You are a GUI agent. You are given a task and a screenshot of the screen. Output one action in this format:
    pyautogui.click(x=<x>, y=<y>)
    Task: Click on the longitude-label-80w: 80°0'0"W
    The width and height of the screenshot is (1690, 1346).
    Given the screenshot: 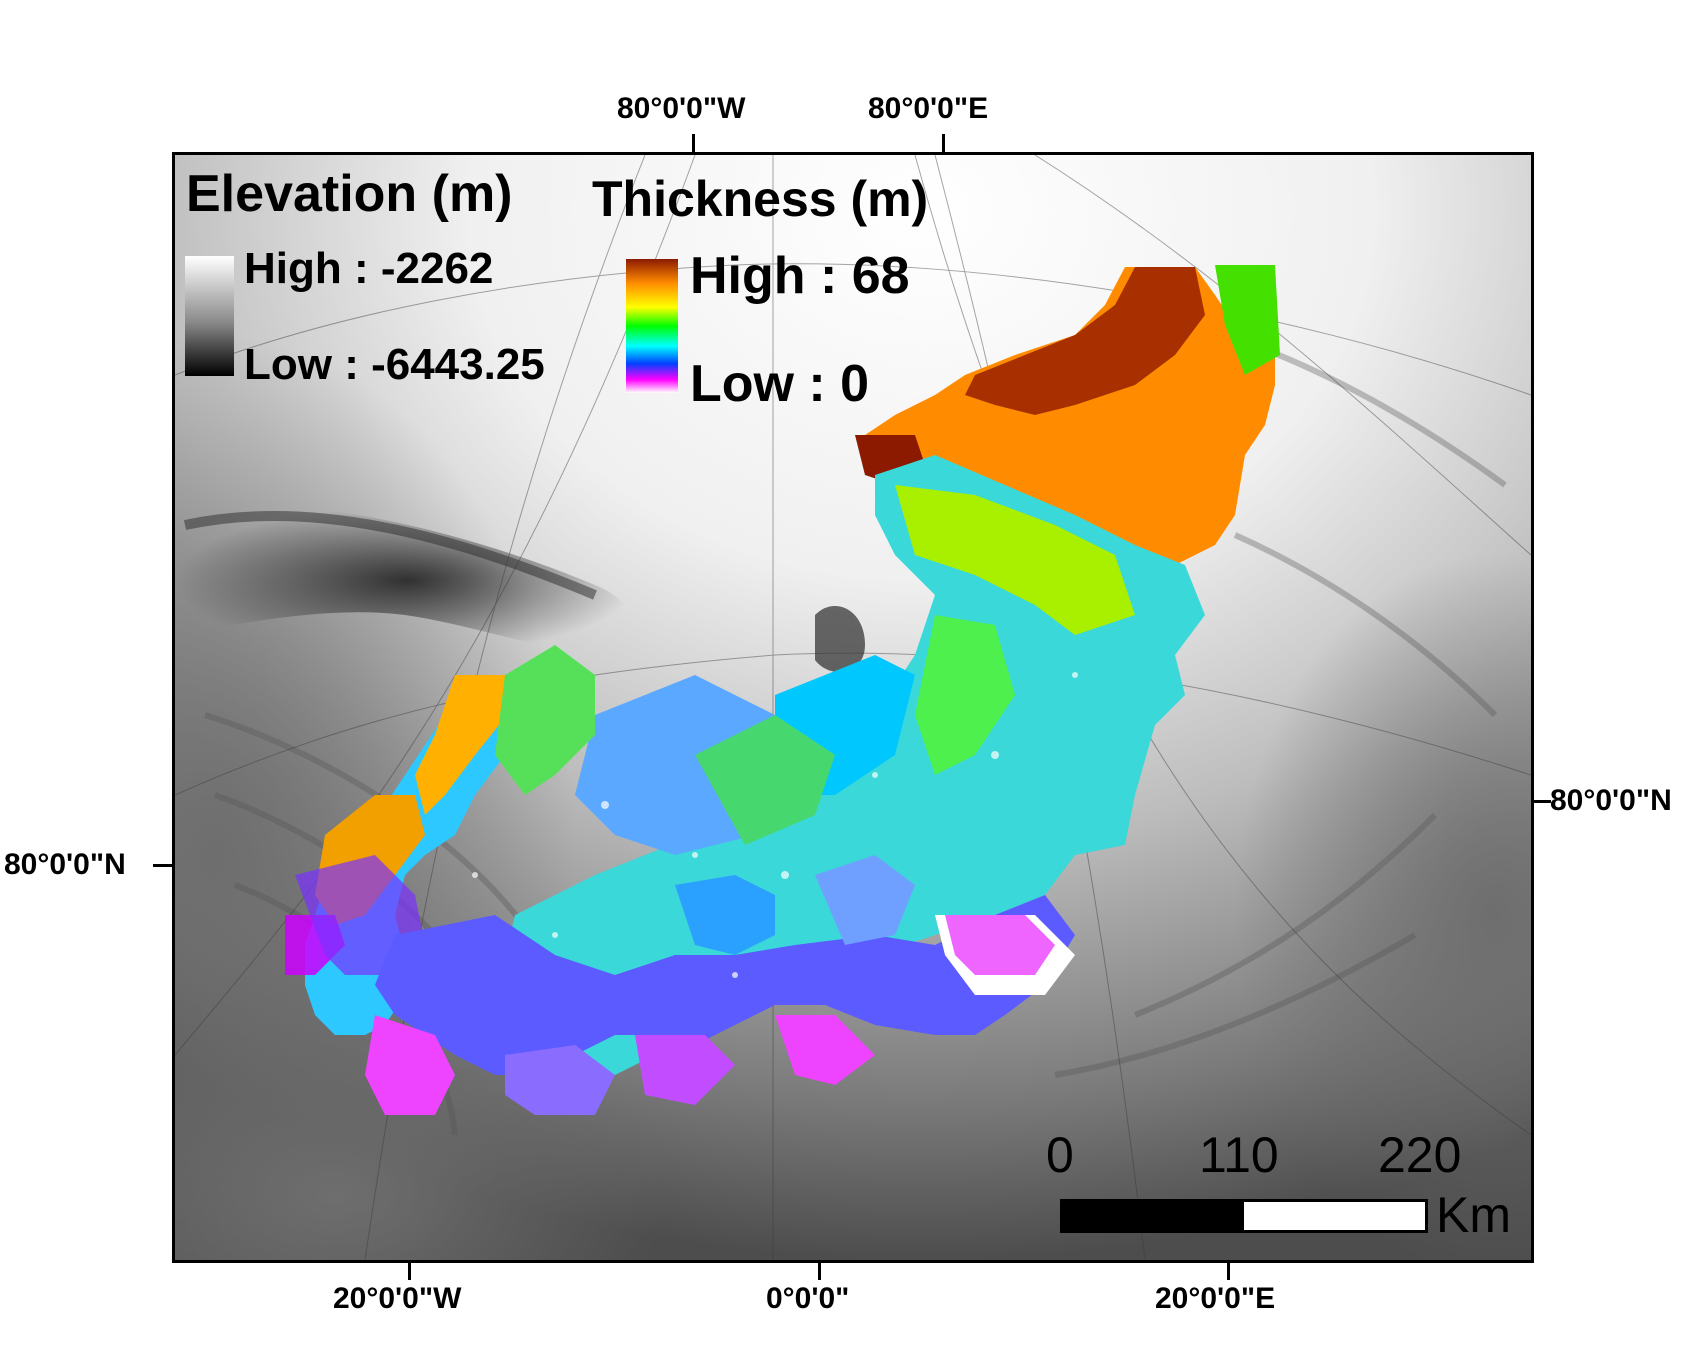 What is the action you would take?
    pyautogui.click(x=681, y=108)
    